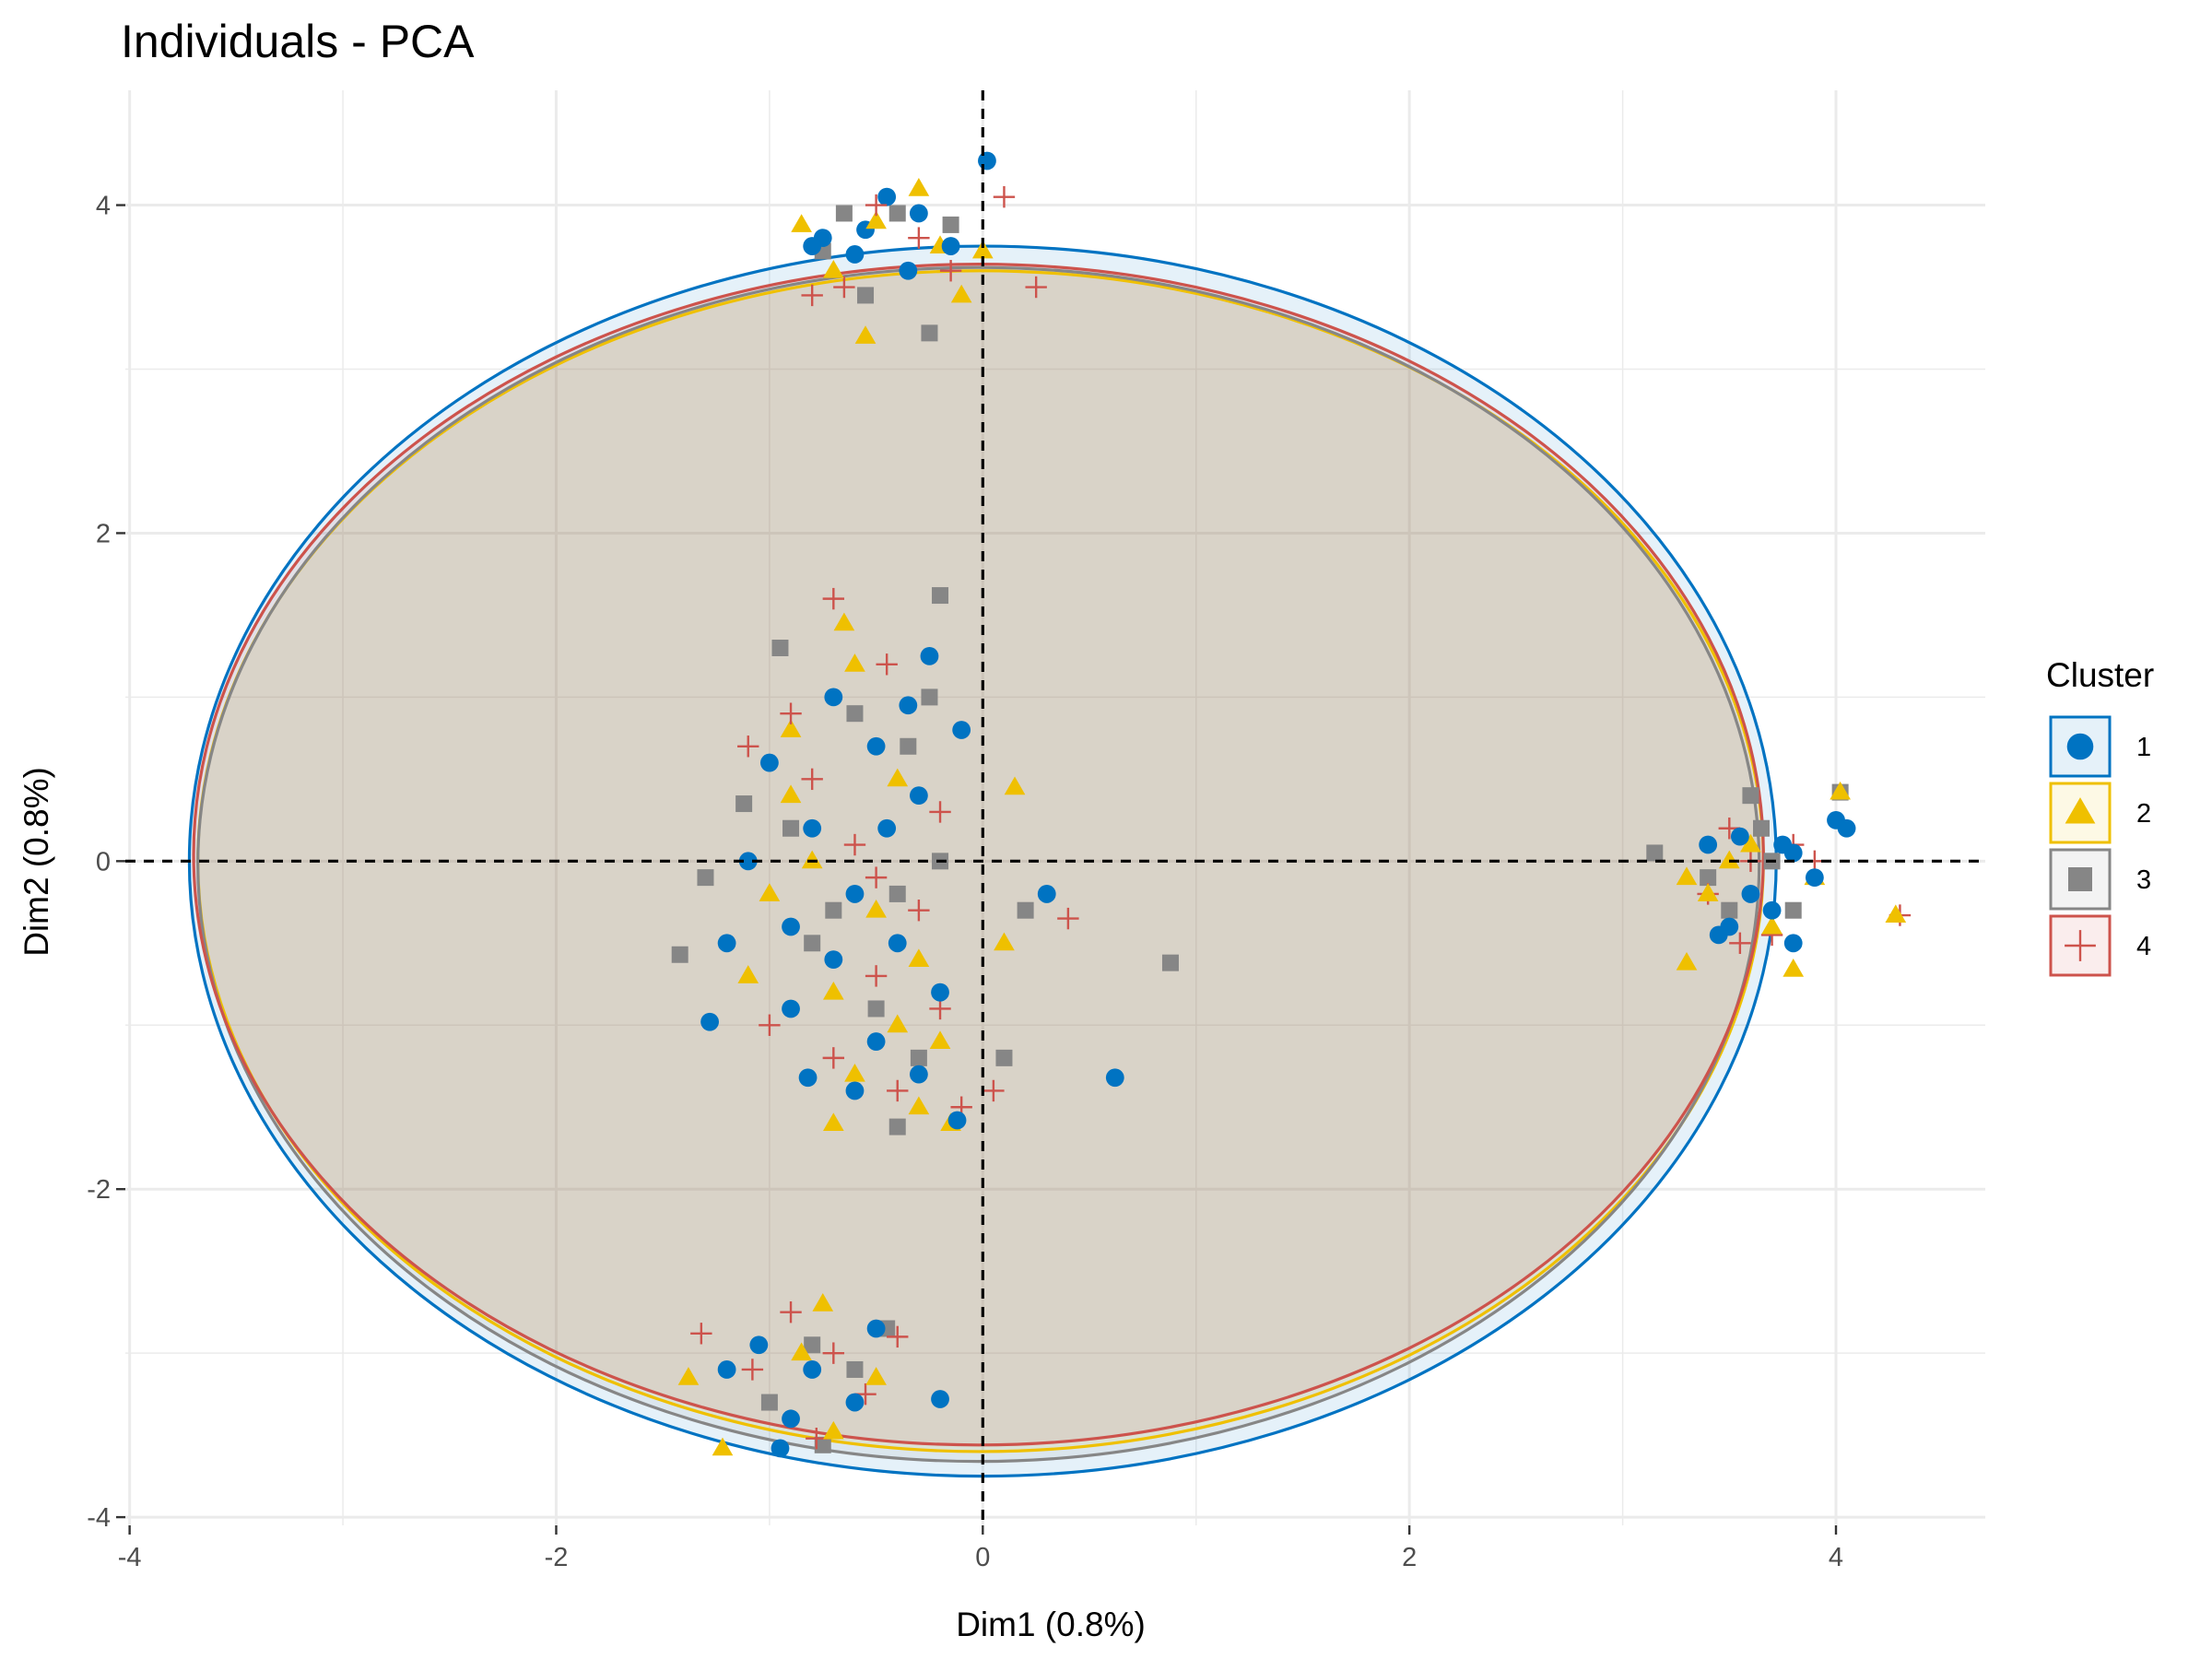 The width and height of the screenshot is (2212, 1659). What do you see at coordinates (557, 1557) in the screenshot?
I see `x-tick-label: -2` at bounding box center [557, 1557].